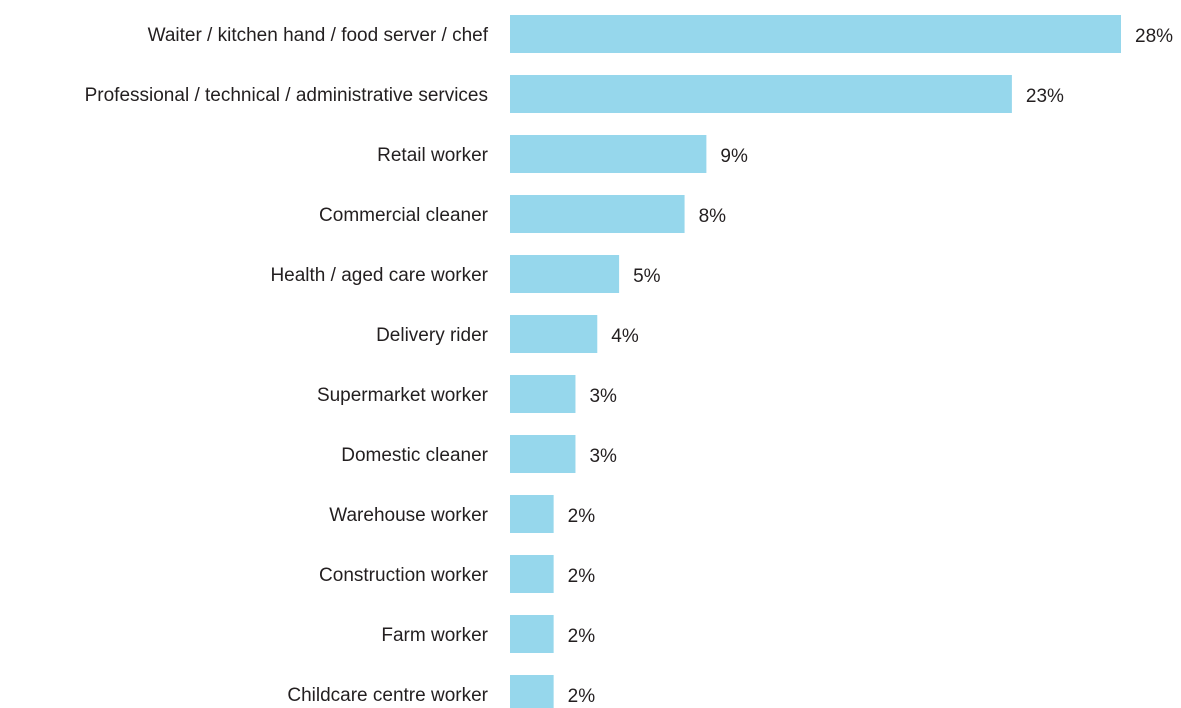 This screenshot has height=708, width=1181. Describe the element at coordinates (379, 275) in the screenshot. I see `category-label: Health / aged care worker` at that location.